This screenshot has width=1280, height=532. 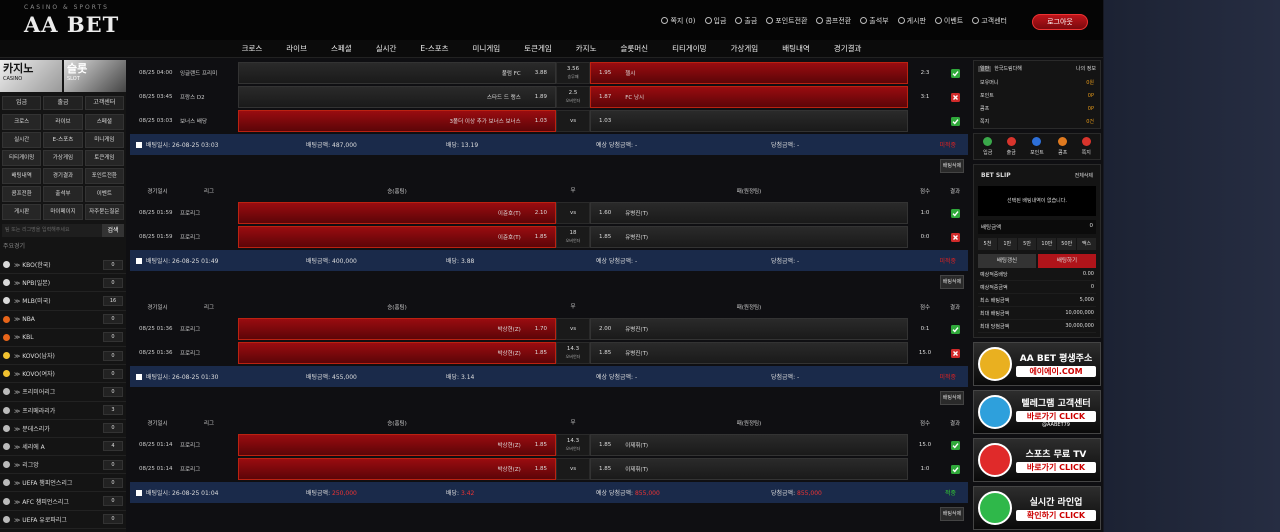 I want to click on top-link: 고객센터, so click(x=989, y=21).